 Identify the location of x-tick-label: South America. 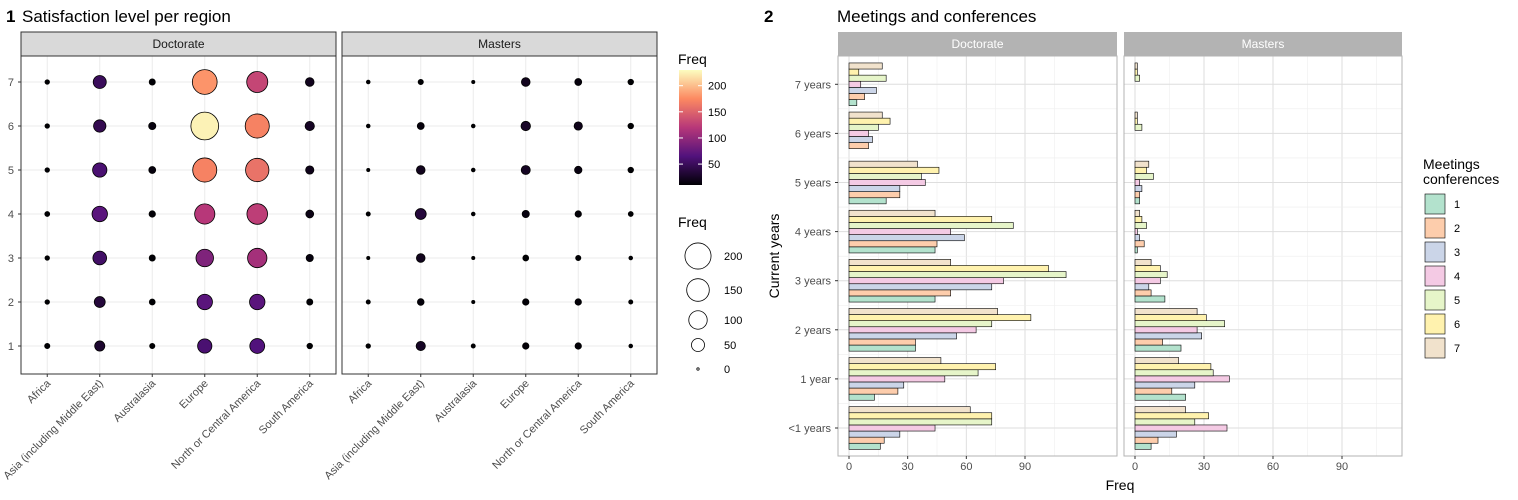
(287, 407).